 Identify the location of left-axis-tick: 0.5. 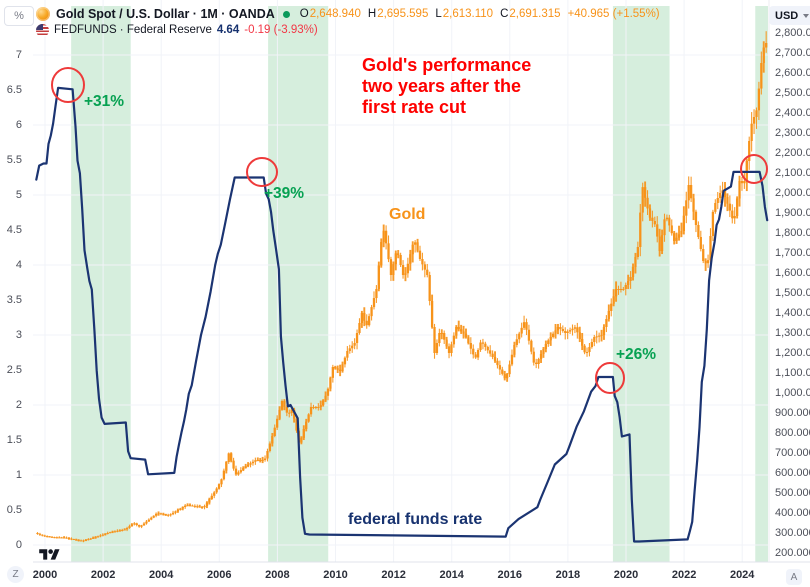
(14, 510).